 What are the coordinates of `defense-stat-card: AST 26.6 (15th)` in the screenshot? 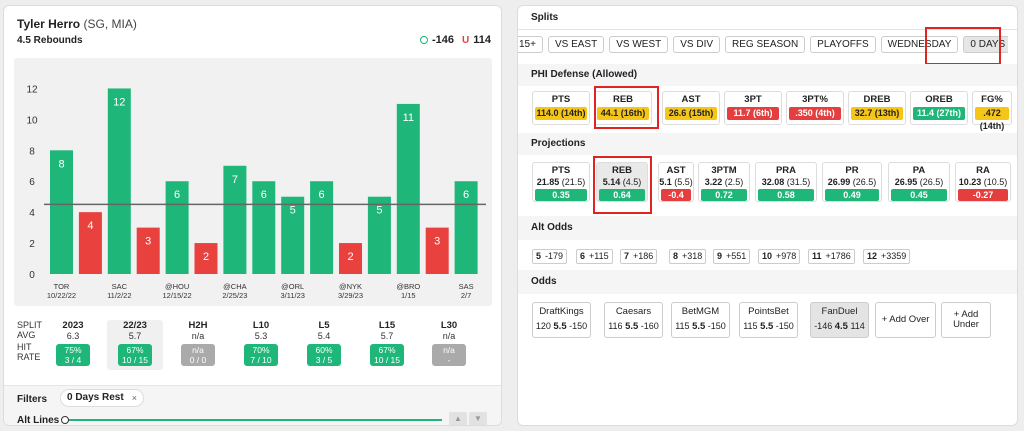 It's located at (691, 108).